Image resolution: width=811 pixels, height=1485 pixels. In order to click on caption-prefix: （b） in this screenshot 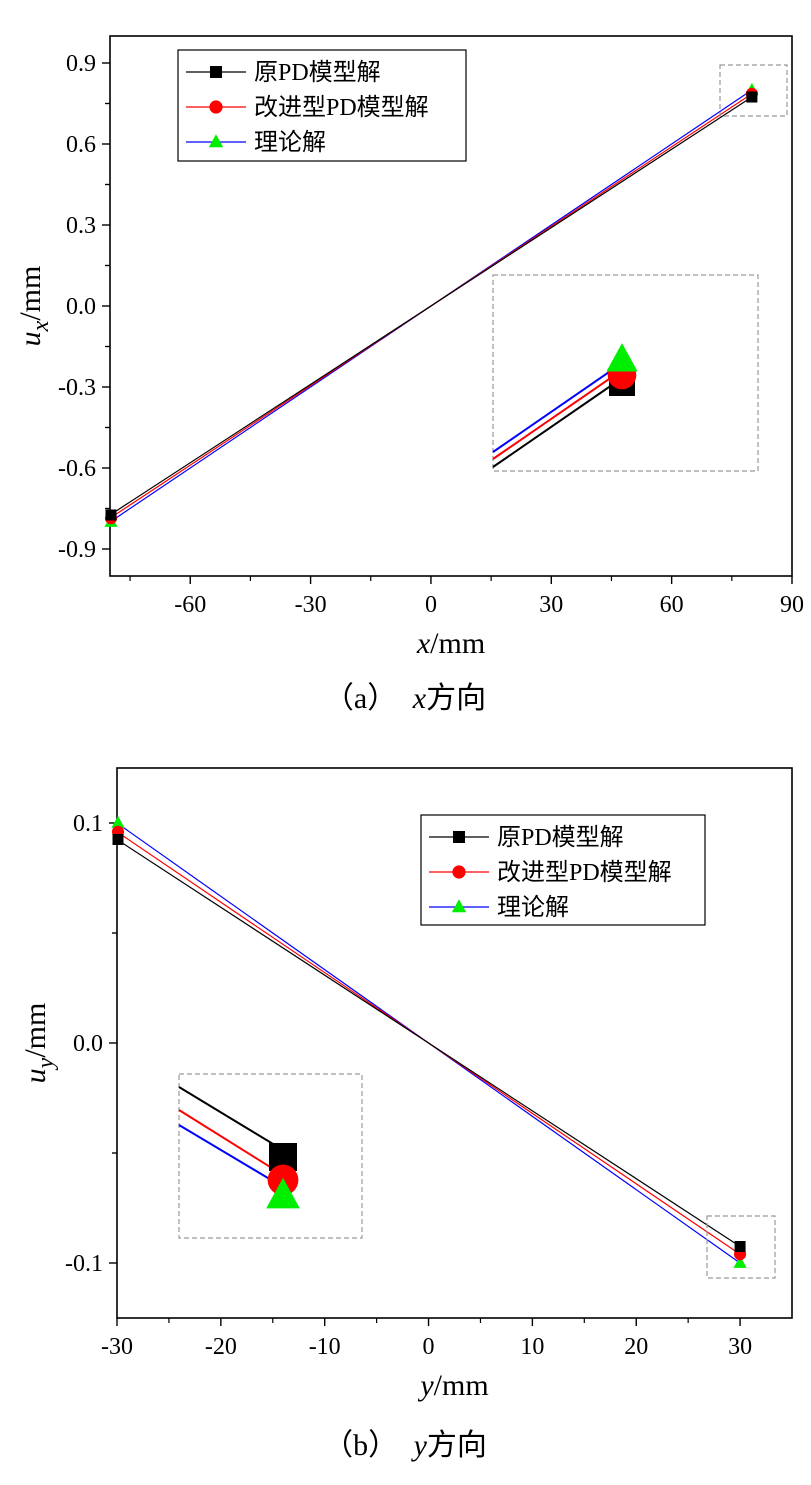, I will do `click(360, 1445)`.